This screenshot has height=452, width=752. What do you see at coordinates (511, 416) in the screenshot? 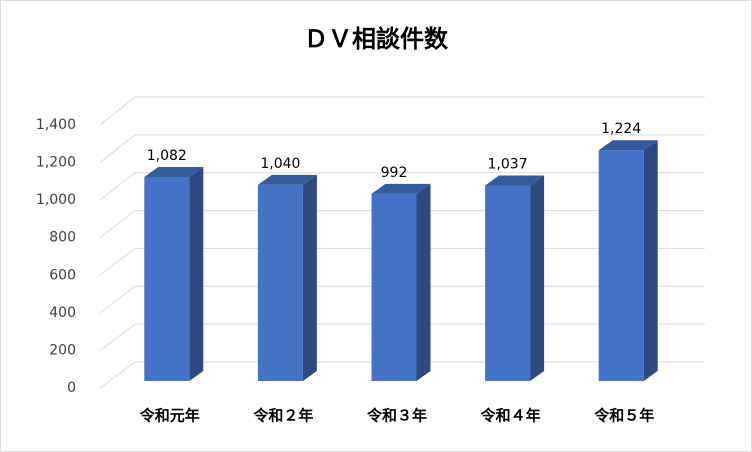
I see `x-tick-label: 令和４年` at bounding box center [511, 416].